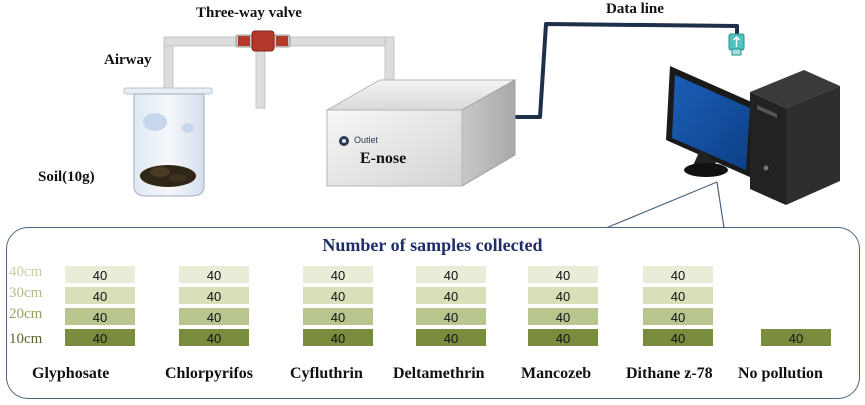 This screenshot has height=405, width=865. Describe the element at coordinates (736, 44) in the screenshot. I see `usb-plug-icon` at that location.